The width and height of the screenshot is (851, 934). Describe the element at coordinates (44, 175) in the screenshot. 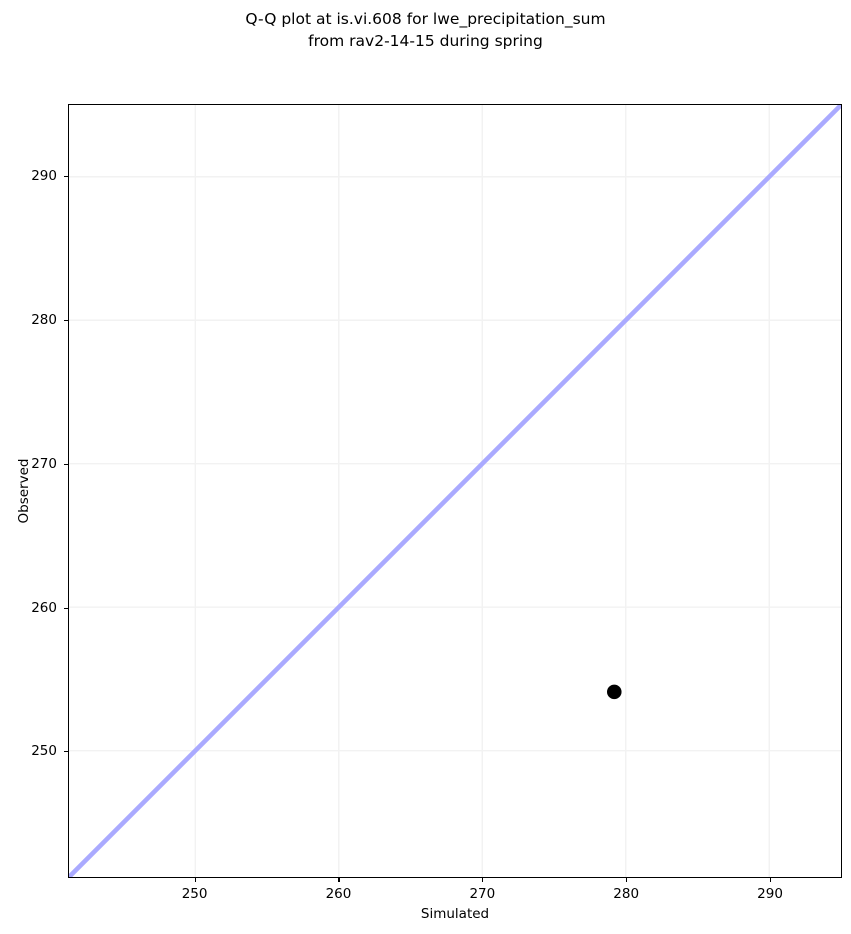

I see `y-tick-label: 290` at that location.